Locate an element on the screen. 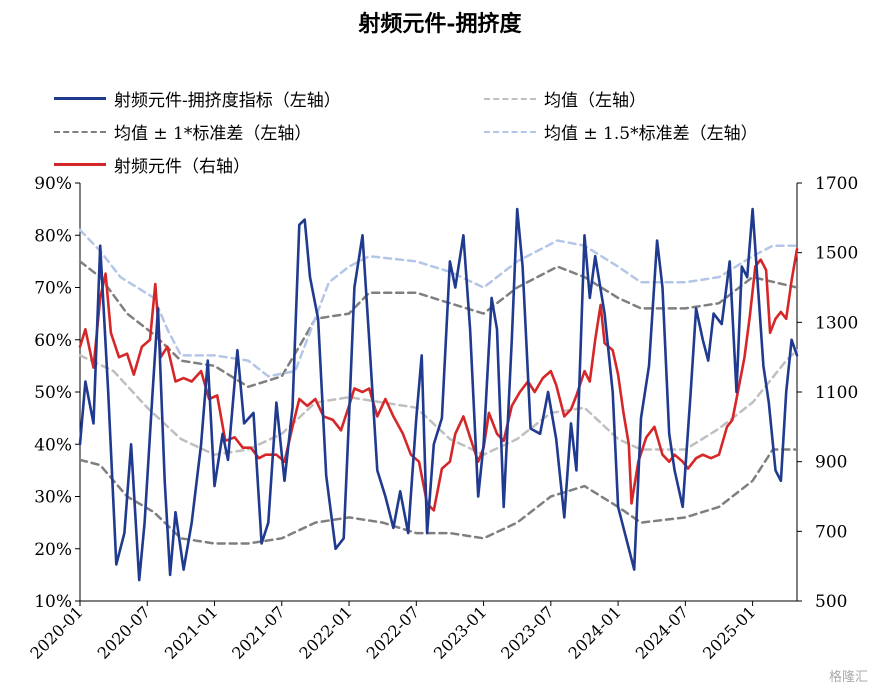 The image size is (880, 693). y-right-tick-label: 500 is located at coordinates (831, 602).